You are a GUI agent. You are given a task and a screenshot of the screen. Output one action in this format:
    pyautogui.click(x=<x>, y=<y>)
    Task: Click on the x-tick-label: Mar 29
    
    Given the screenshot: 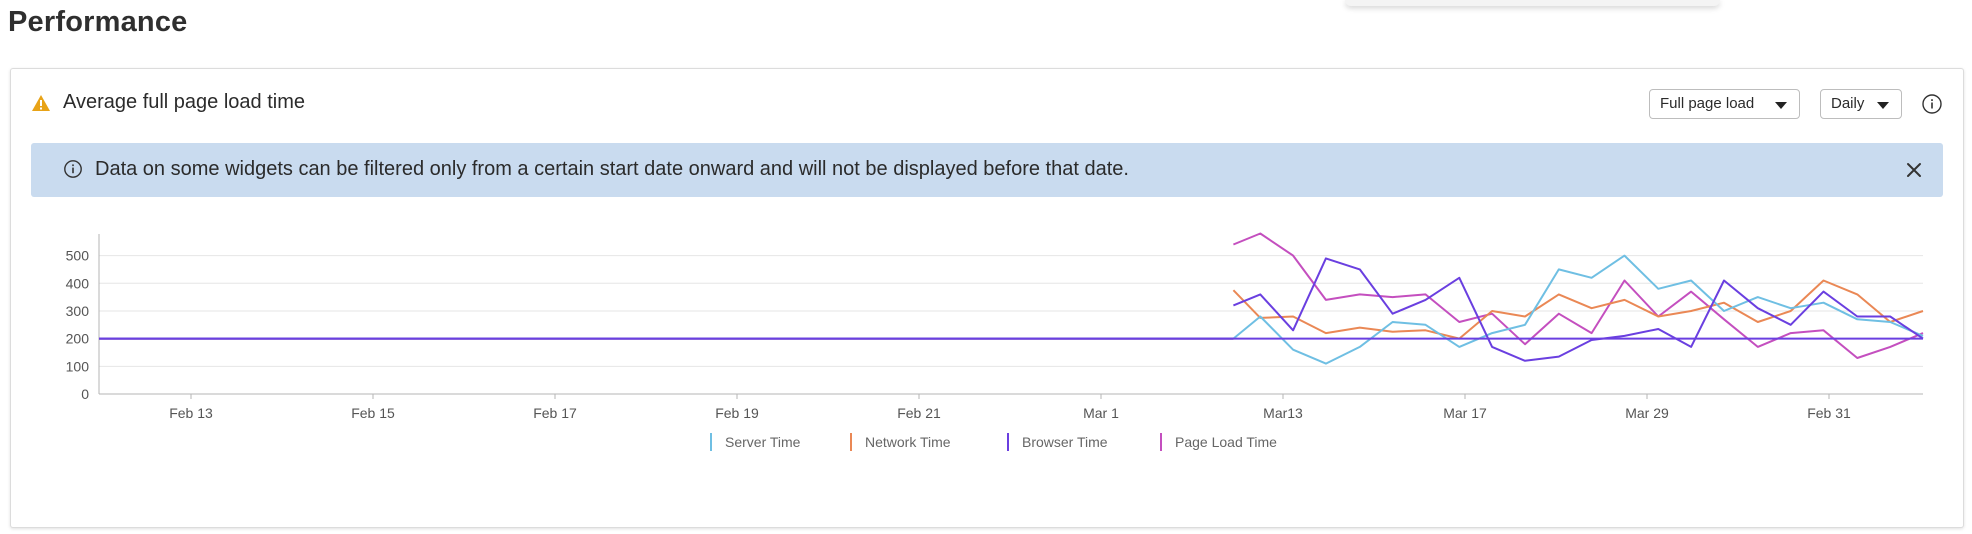 What is the action you would take?
    pyautogui.click(x=1647, y=413)
    